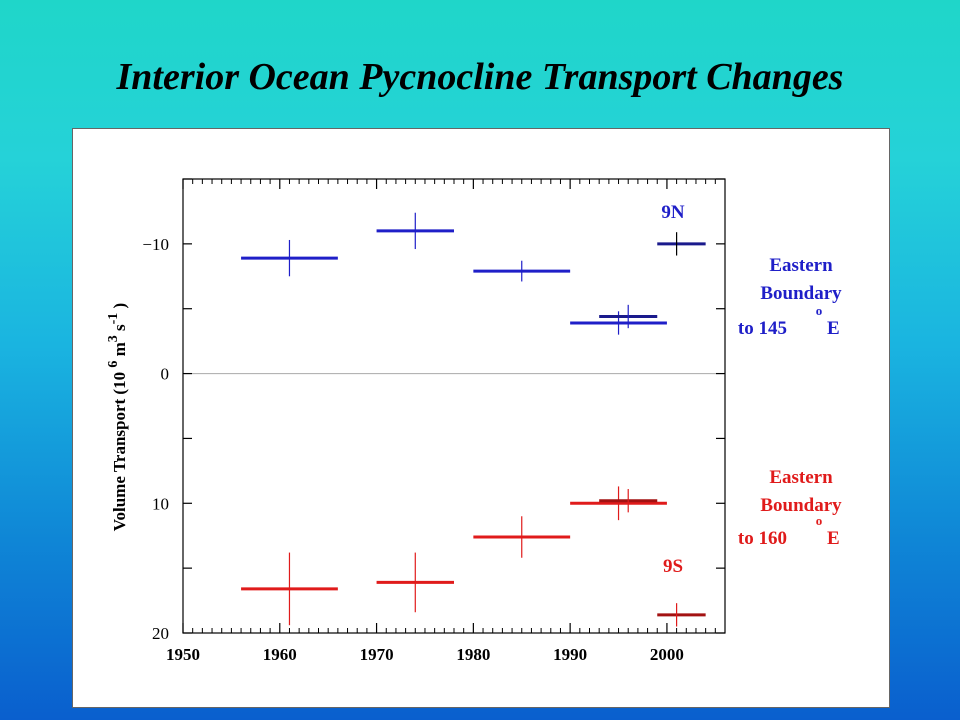 The image size is (960, 720). I want to click on series-9s-label-line2: Boundary, so click(801, 505).